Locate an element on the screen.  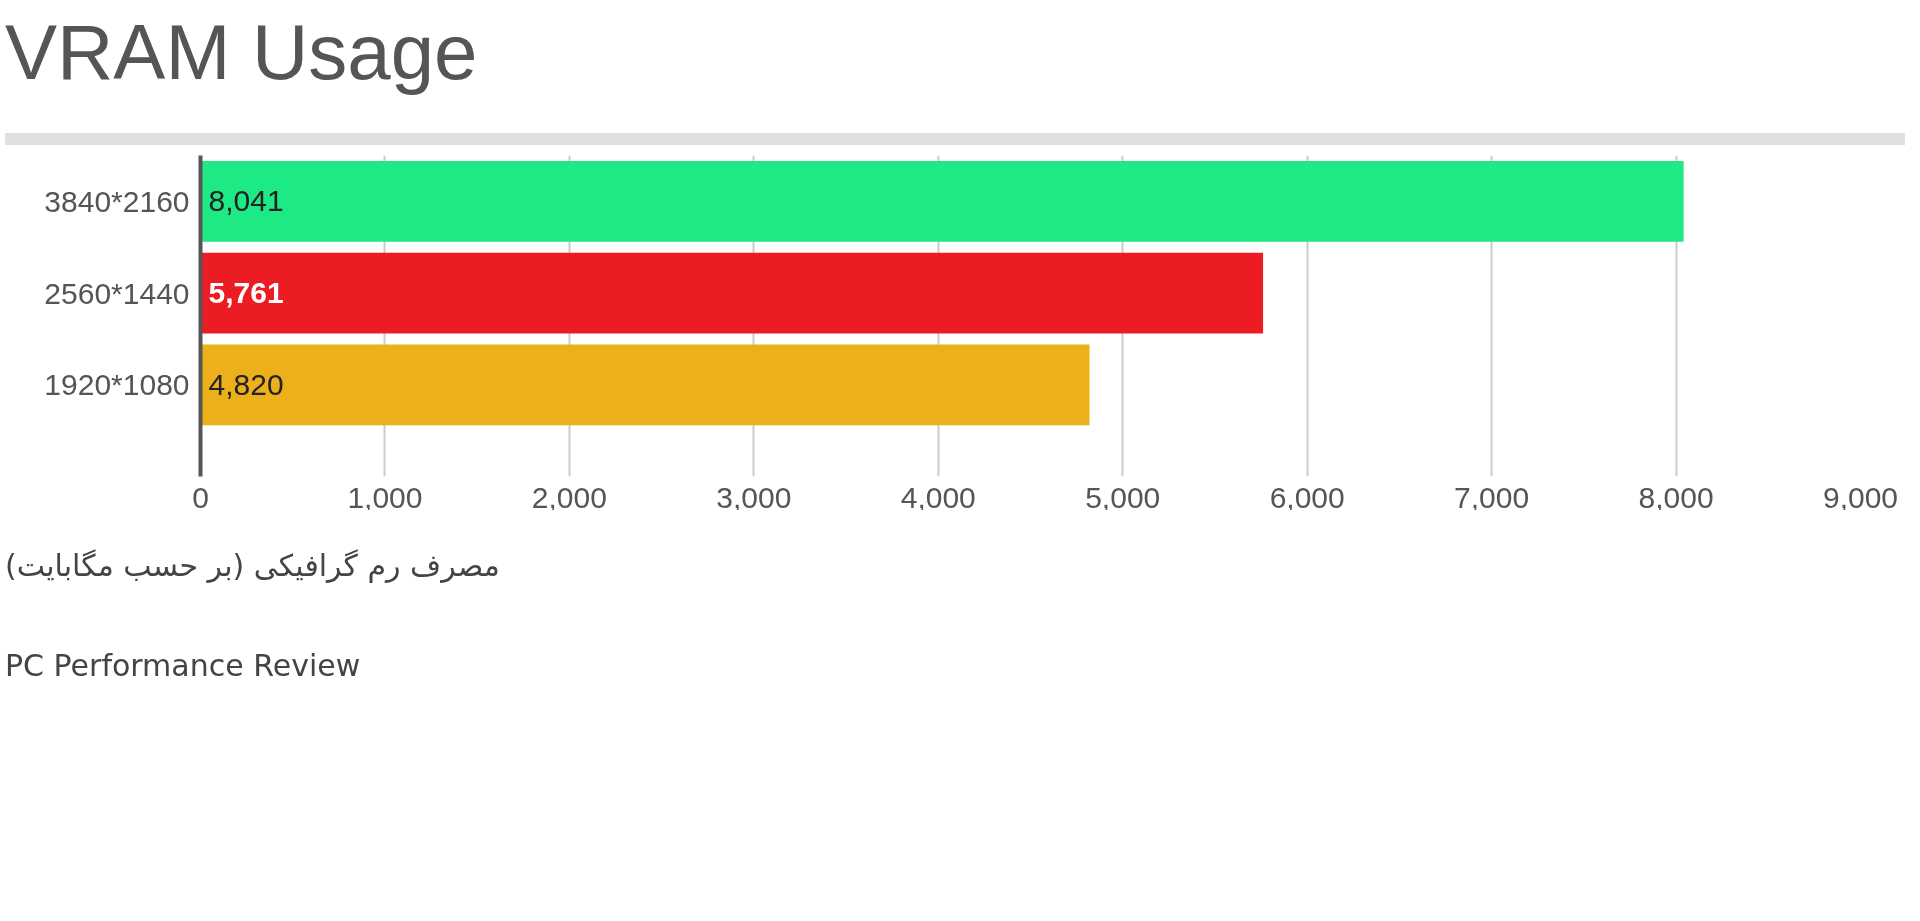
y-tick-label: 1920*1080 is located at coordinates (117, 385).